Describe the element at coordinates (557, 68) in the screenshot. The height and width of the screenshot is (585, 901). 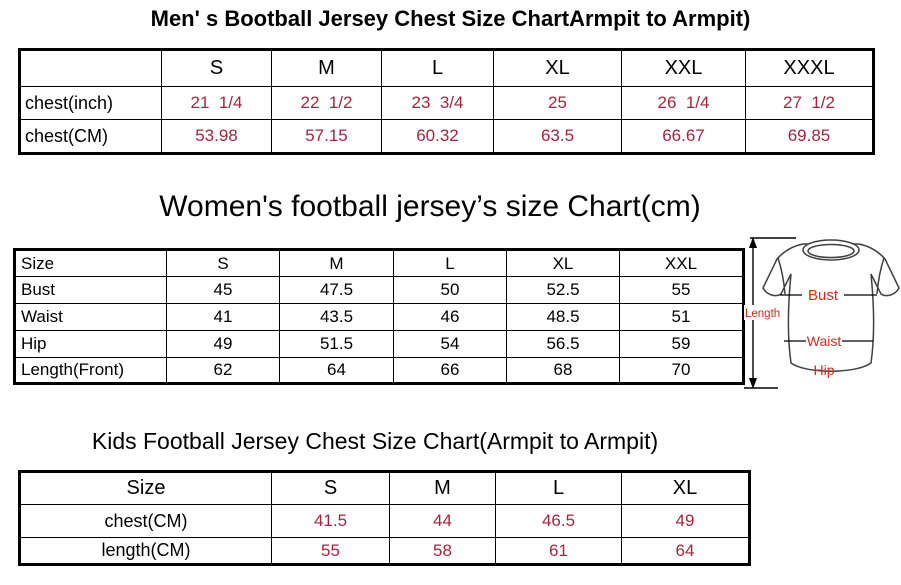
I see `mens-col-header-xl: XL` at that location.